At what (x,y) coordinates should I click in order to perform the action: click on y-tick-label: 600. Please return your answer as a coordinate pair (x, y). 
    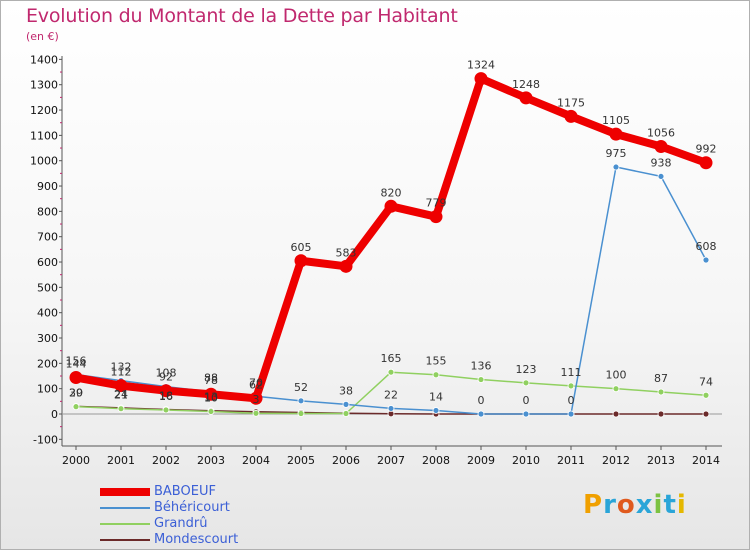
    Looking at the image, I should click on (47, 262).